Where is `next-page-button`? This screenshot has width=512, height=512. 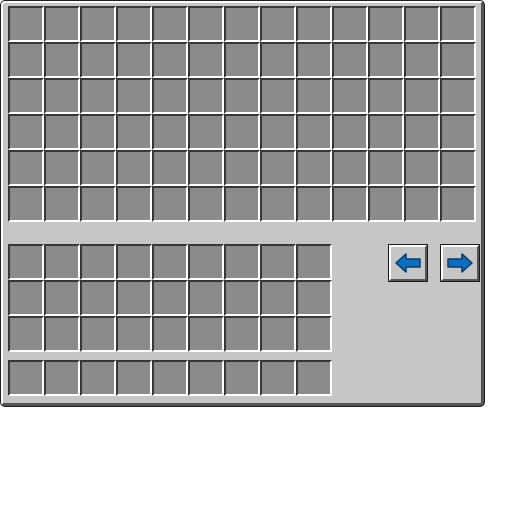 next-page-button is located at coordinates (460, 263).